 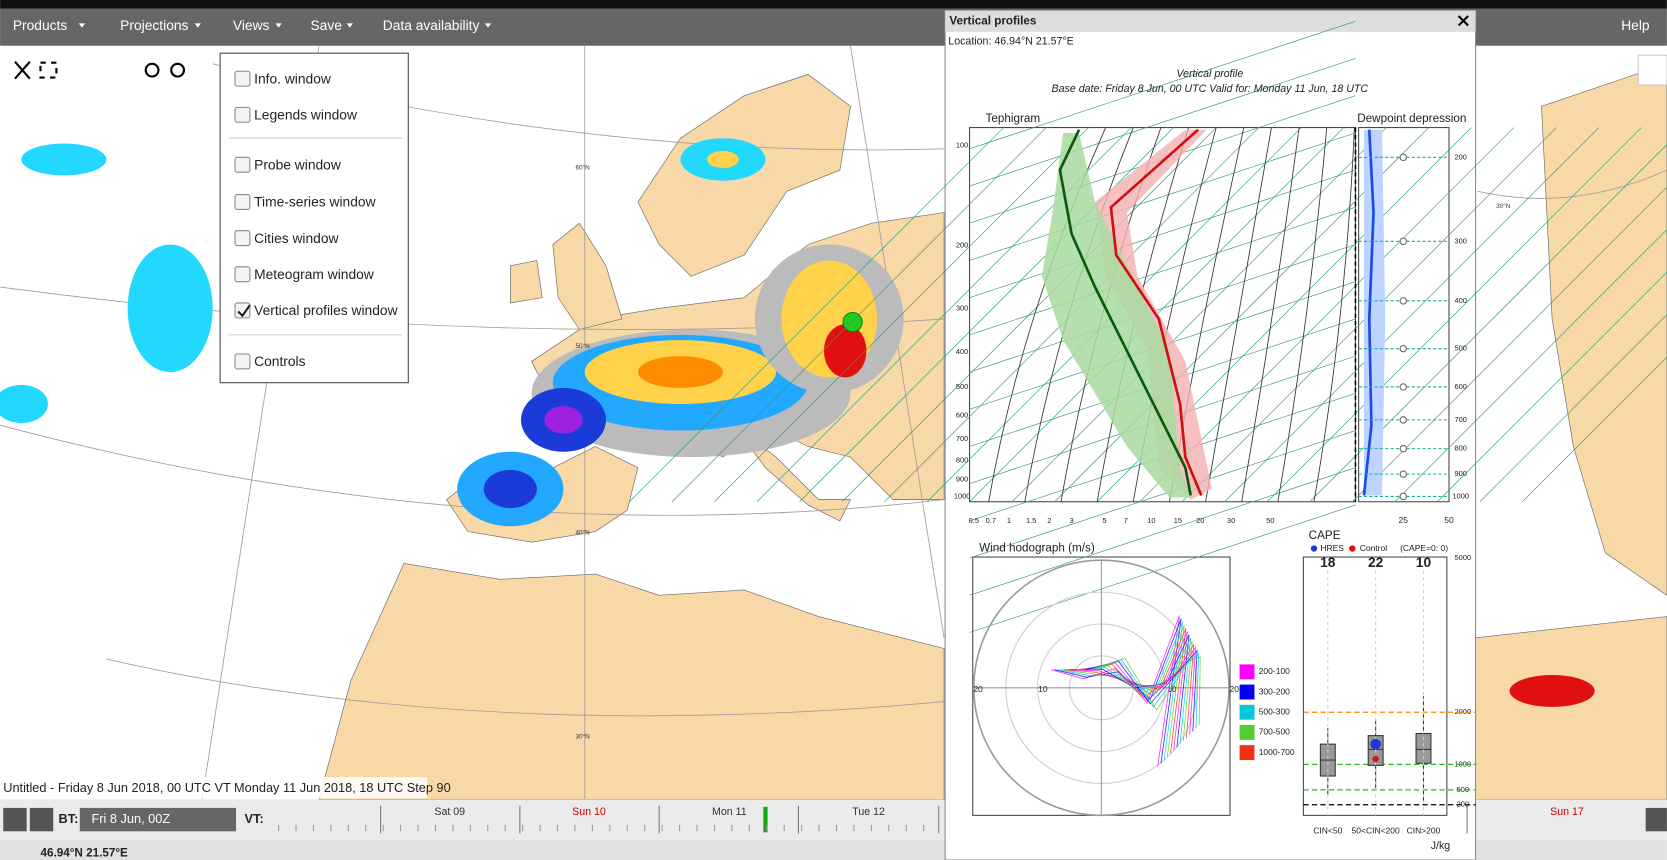 I want to click on panel-title: Vertical profiles, so click(x=993, y=20).